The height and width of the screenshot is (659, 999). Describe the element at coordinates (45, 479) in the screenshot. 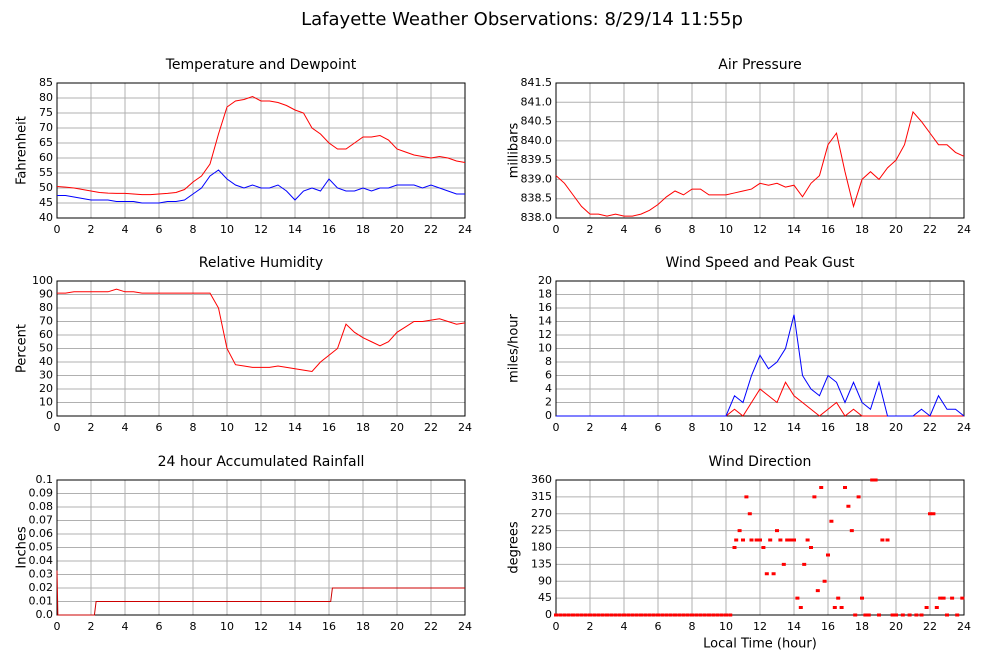

I see `y-tick-label: 0.1` at that location.